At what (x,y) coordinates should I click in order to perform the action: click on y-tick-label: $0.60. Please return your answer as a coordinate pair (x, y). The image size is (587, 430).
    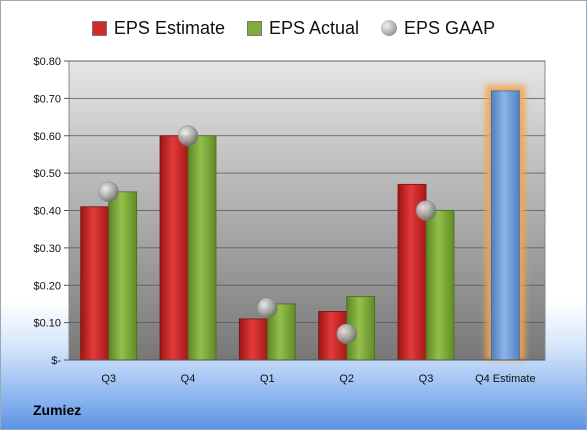
    Looking at the image, I should click on (47, 137).